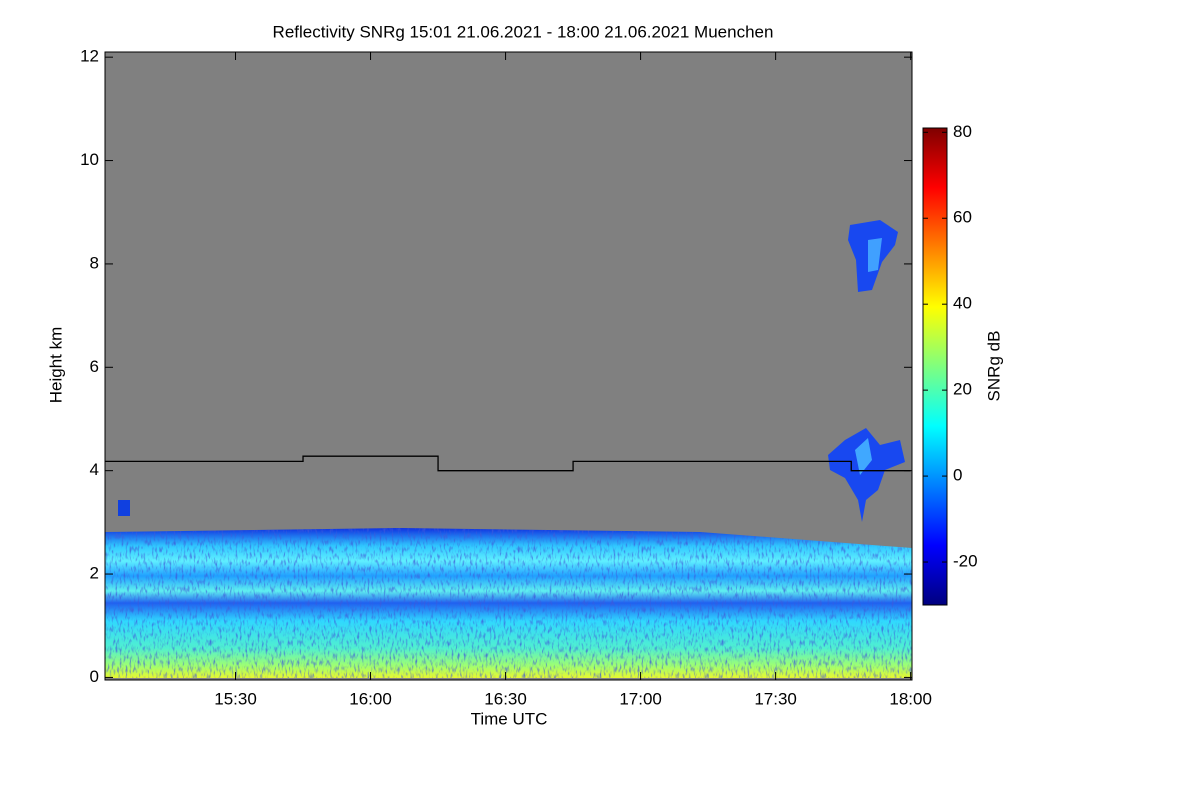 The height and width of the screenshot is (805, 1200). Describe the element at coordinates (505, 698) in the screenshot. I see `x-tick-label: 16:30` at that location.